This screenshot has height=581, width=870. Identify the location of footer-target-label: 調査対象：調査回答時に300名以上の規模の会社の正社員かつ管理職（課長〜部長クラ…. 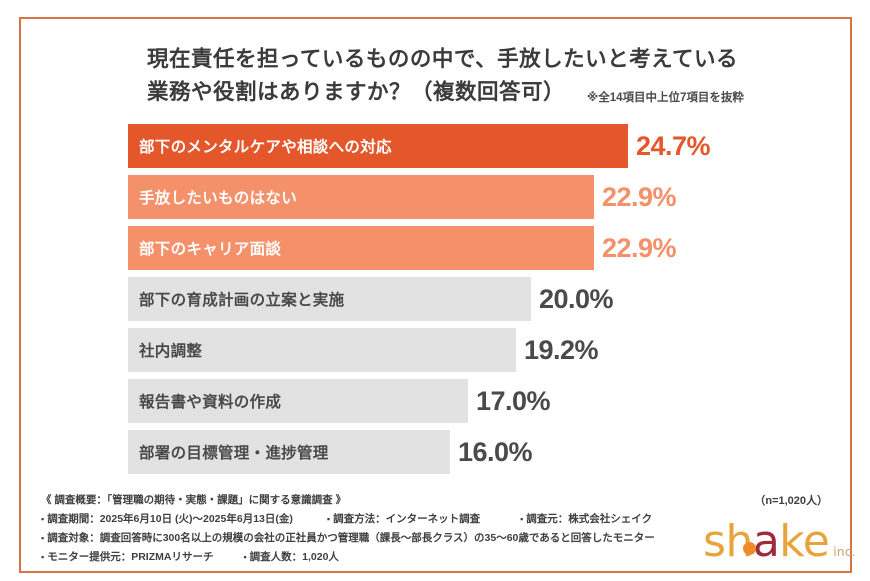
(348, 537).